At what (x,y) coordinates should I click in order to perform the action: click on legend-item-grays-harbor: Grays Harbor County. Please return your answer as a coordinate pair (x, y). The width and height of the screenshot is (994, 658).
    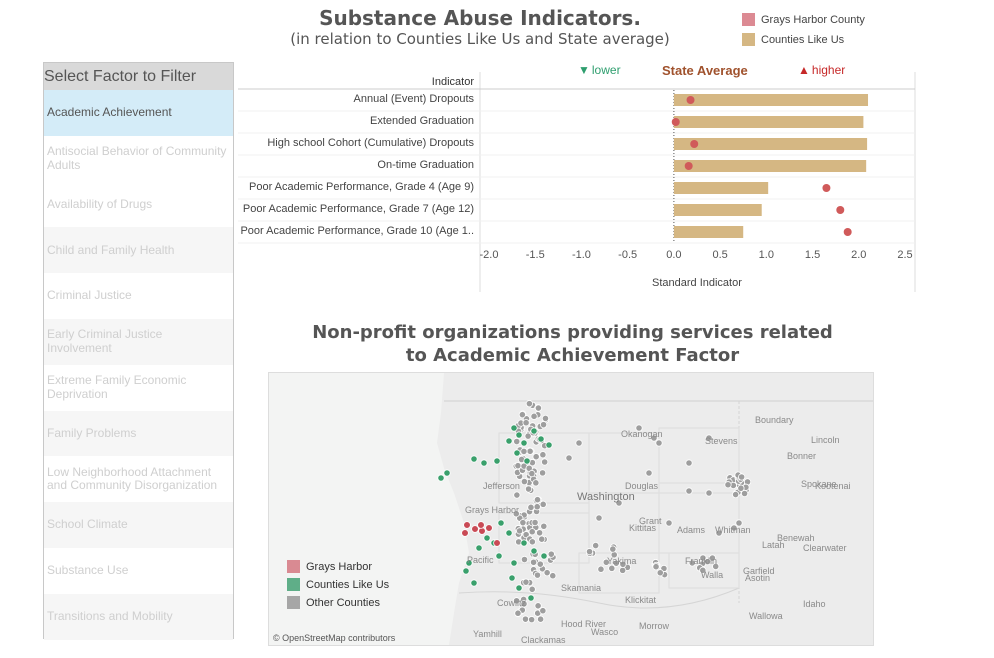
    Looking at the image, I should click on (803, 19).